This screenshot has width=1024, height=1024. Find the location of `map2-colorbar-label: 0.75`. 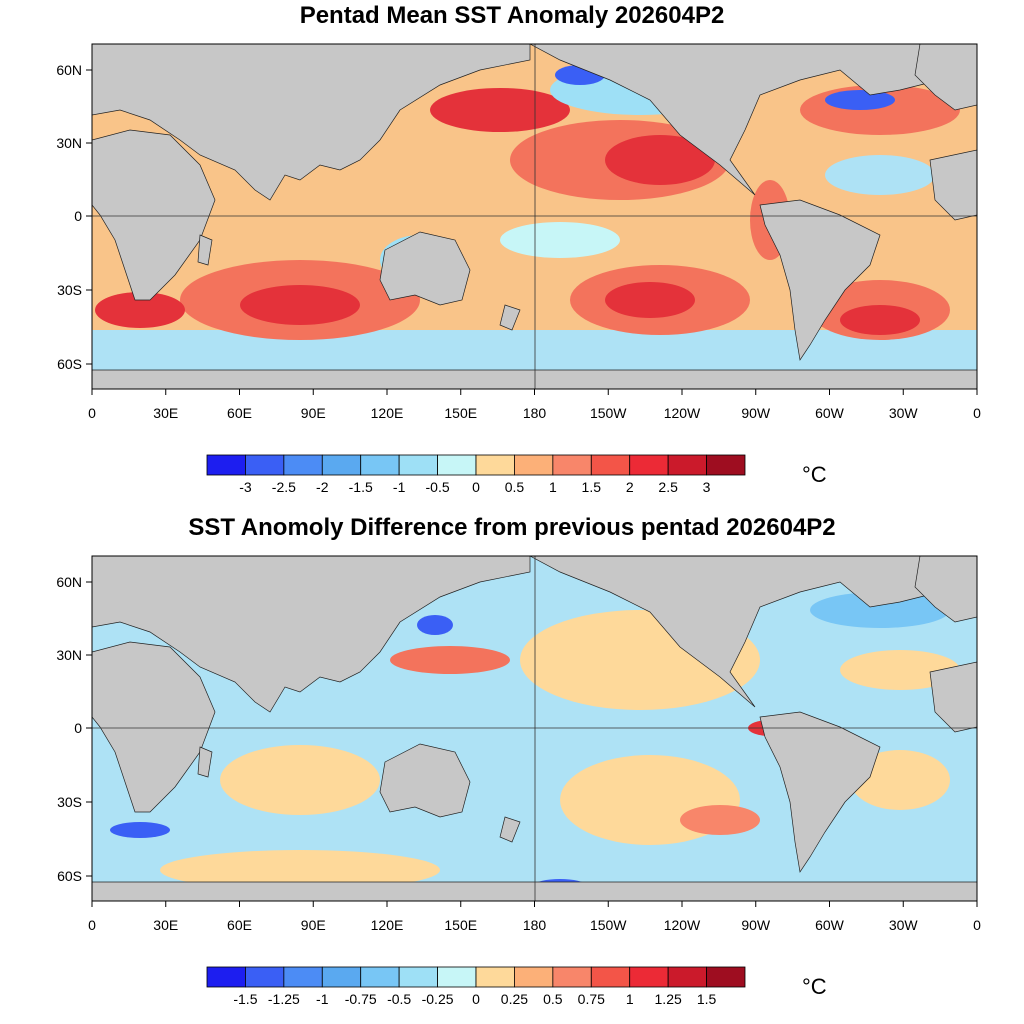

map2-colorbar-label: 0.75 is located at coordinates (591, 999).